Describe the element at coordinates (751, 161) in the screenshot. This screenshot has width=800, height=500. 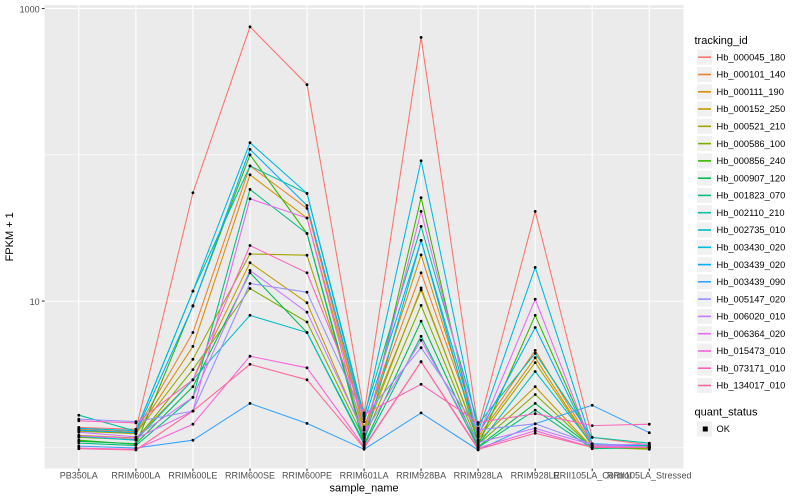
I see `svg-text: Hb_000856_240` at that location.